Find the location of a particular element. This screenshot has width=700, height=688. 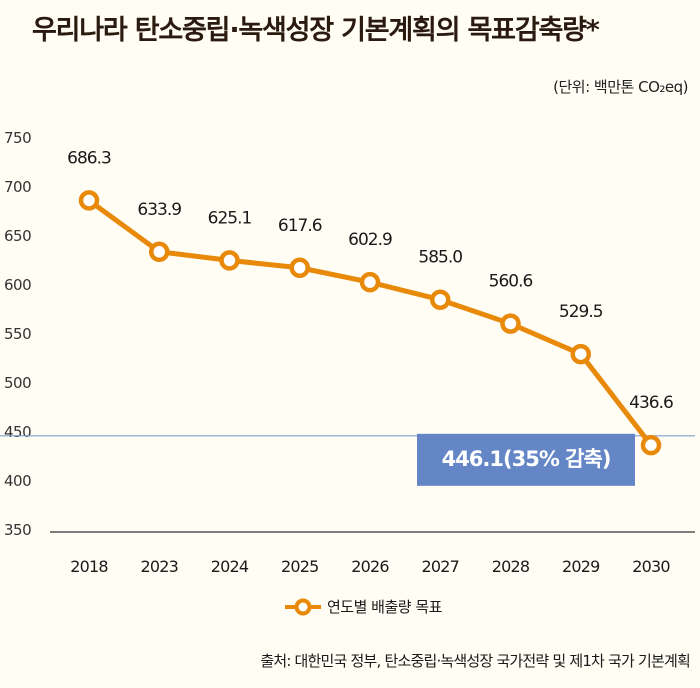

y-tick-label: 600 is located at coordinates (17, 285).